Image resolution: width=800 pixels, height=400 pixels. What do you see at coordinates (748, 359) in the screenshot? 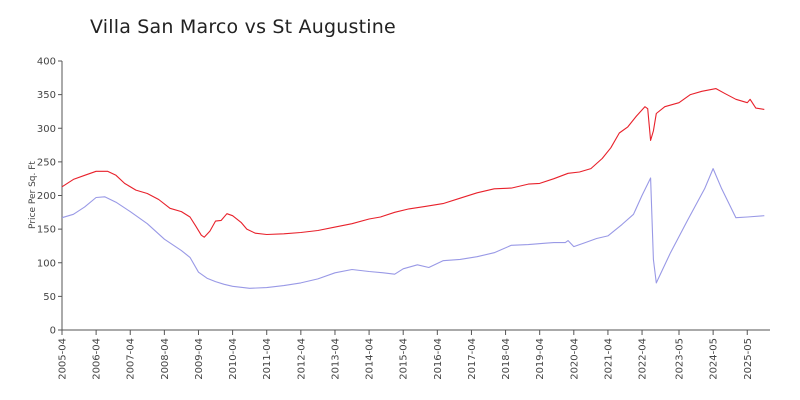
I see `x-tick-label: 2025-05` at bounding box center [748, 359].